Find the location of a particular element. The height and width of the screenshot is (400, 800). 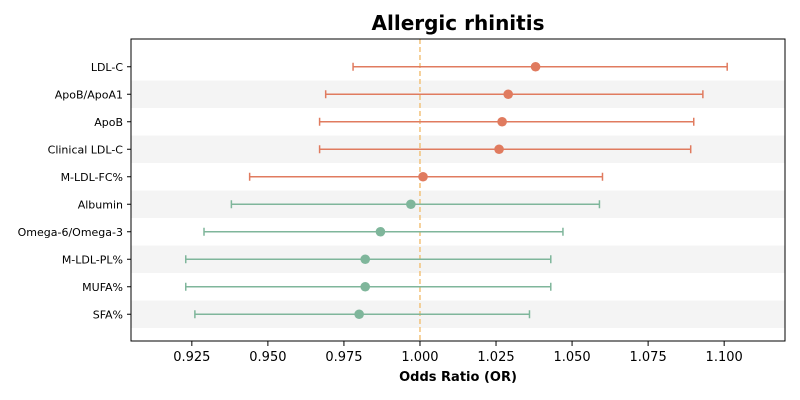

y-tick-label: MUFA% is located at coordinates (102, 287).